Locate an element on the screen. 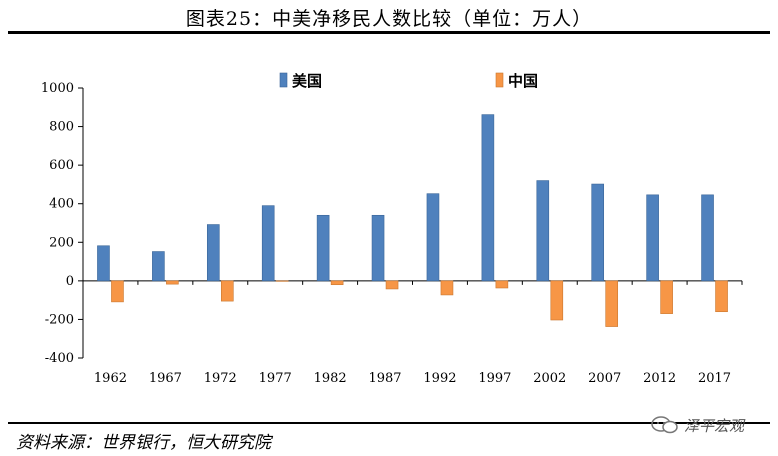 The height and width of the screenshot is (456, 778). y-tick-label: 600 is located at coordinates (61, 165).